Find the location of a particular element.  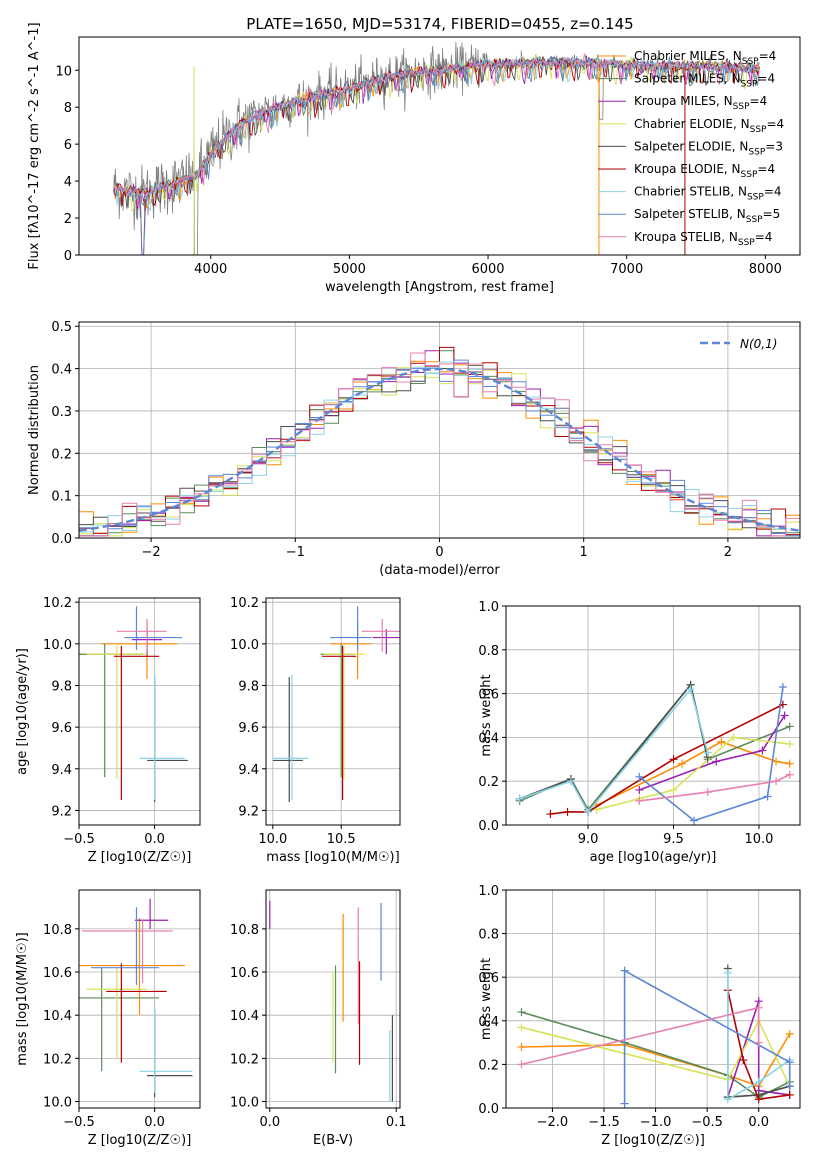

x-tick-label: 6000 is located at coordinates (487, 269).